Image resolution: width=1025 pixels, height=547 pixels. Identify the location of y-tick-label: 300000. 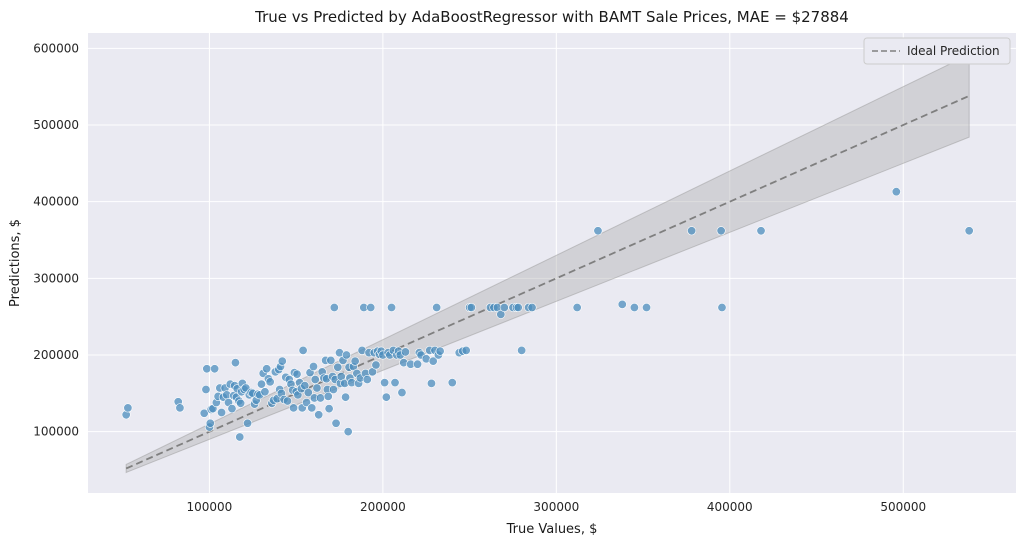
(56, 278).